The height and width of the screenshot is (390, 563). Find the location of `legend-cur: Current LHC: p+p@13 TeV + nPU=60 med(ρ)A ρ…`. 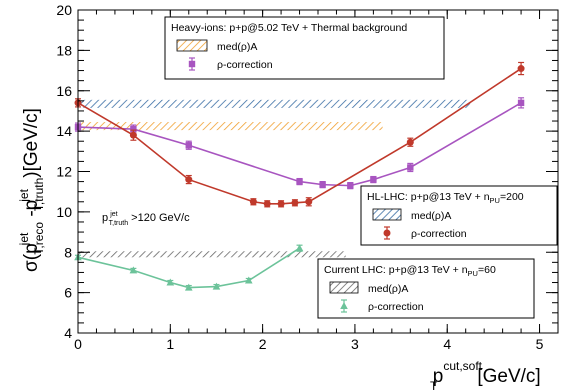

legend-cur: Current LHC: p+p@13 TeV + nPU=60 med(ρ)A ρ… is located at coordinates (426, 288).